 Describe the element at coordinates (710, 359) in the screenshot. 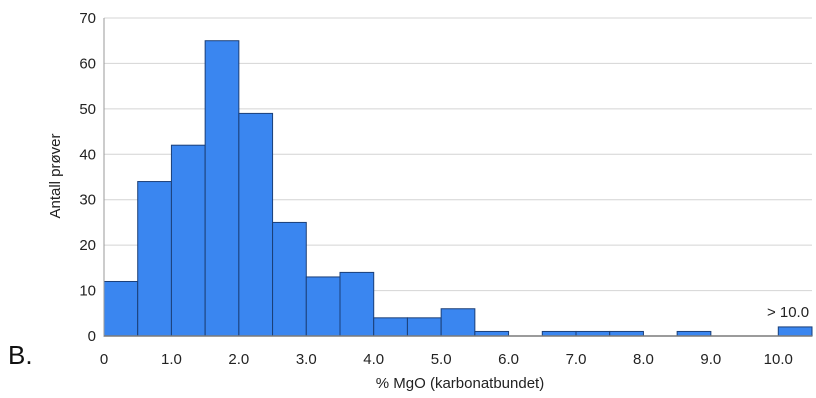

I see `x-tick-label: 9.0` at that location.